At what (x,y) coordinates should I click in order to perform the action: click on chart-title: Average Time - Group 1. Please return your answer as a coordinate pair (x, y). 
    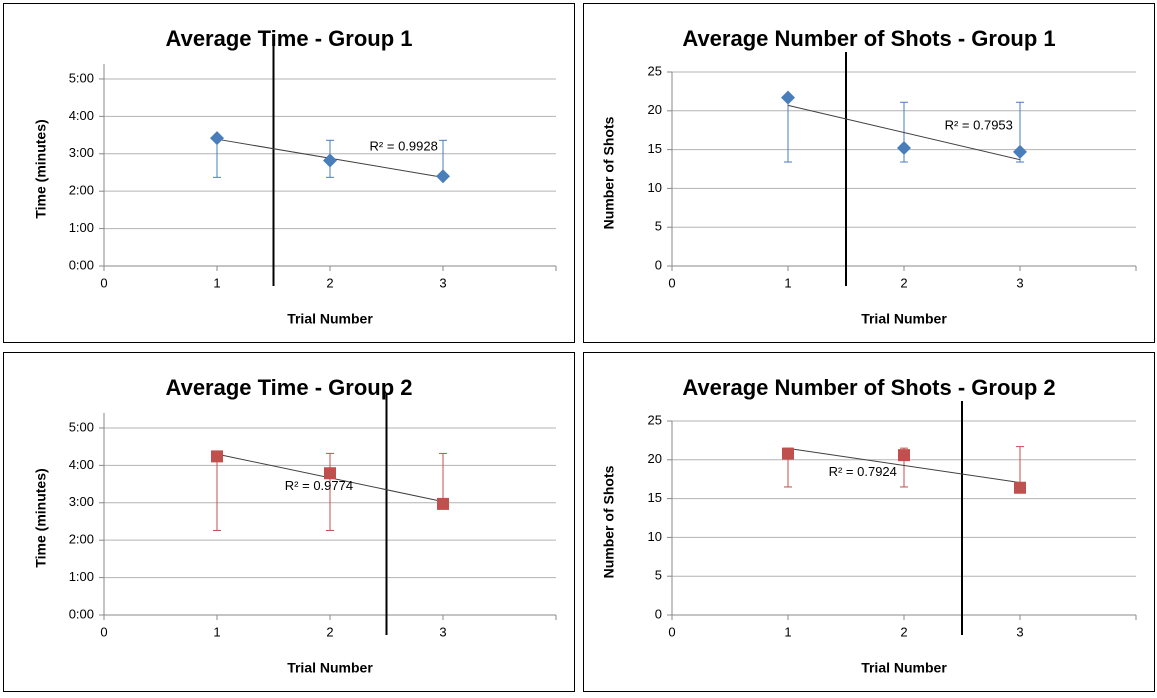
    Looking at the image, I should click on (289, 38).